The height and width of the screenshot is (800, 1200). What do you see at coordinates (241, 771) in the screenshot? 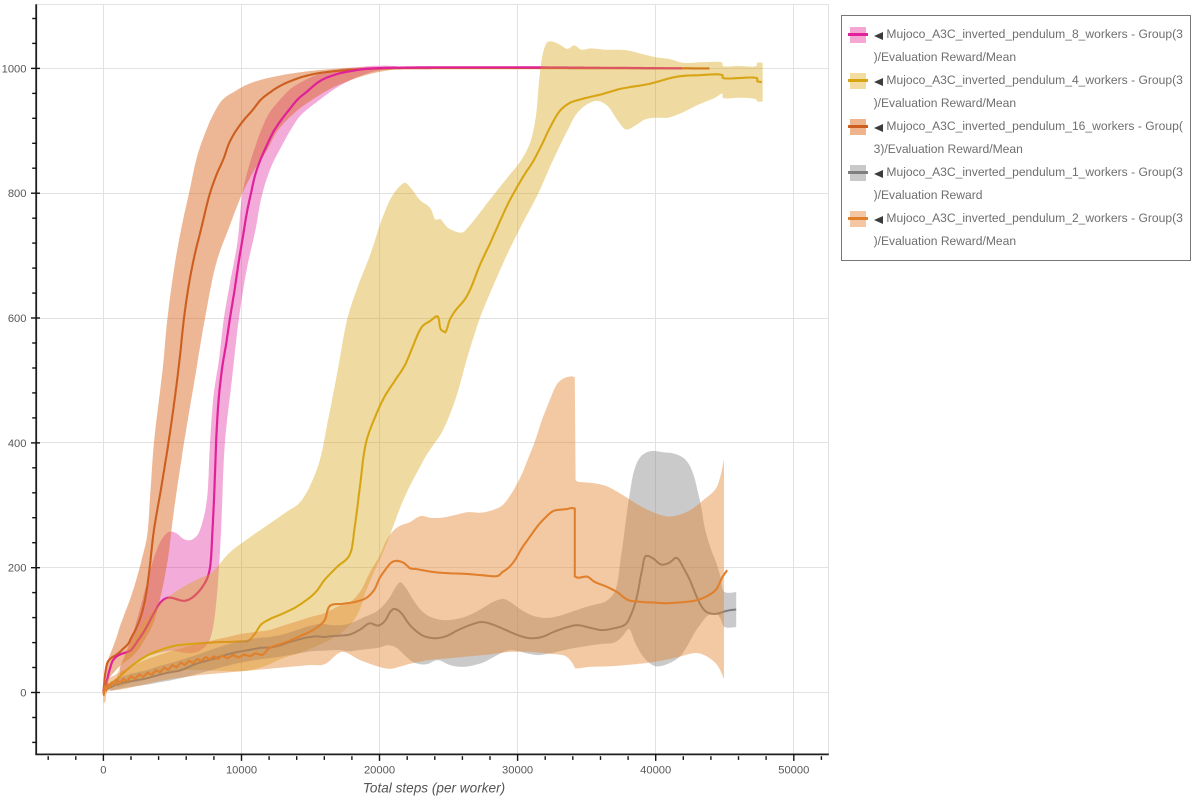
I see `svg-text: 10000` at bounding box center [241, 771].